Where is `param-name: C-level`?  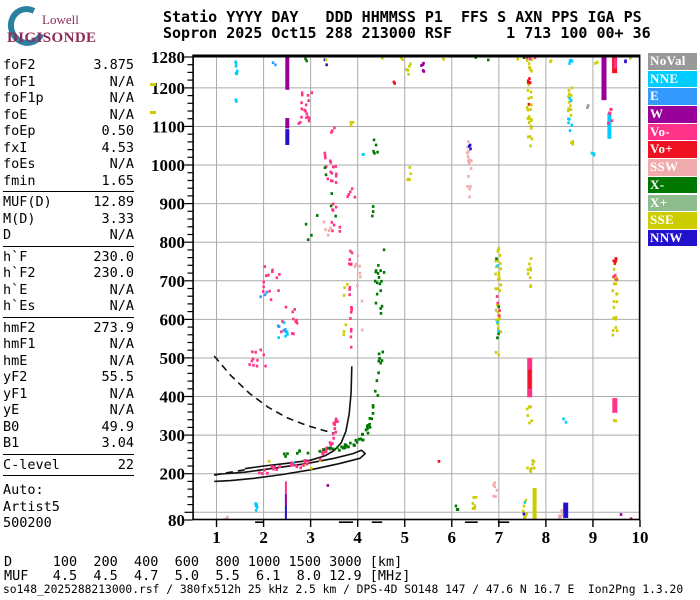 param-name: C-level is located at coordinates (31, 464).